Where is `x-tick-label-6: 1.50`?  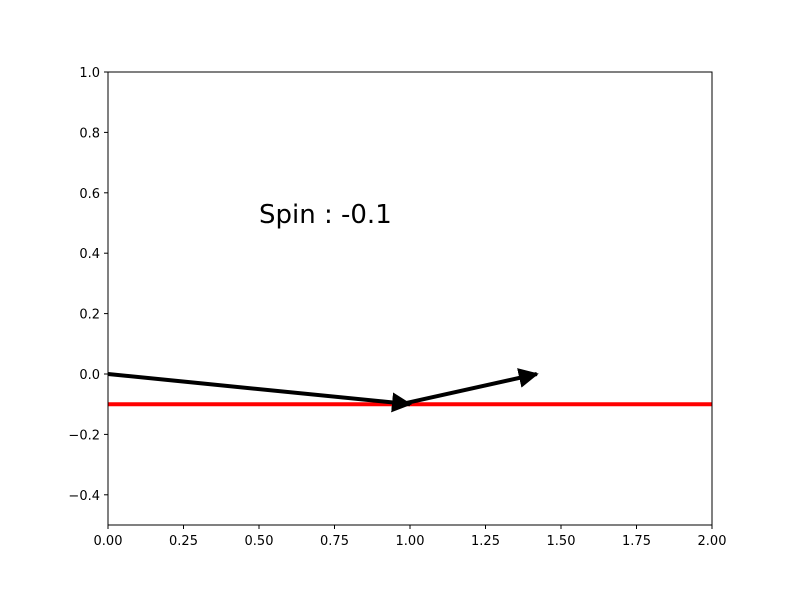
x-tick-label-6: 1.50 is located at coordinates (561, 541).